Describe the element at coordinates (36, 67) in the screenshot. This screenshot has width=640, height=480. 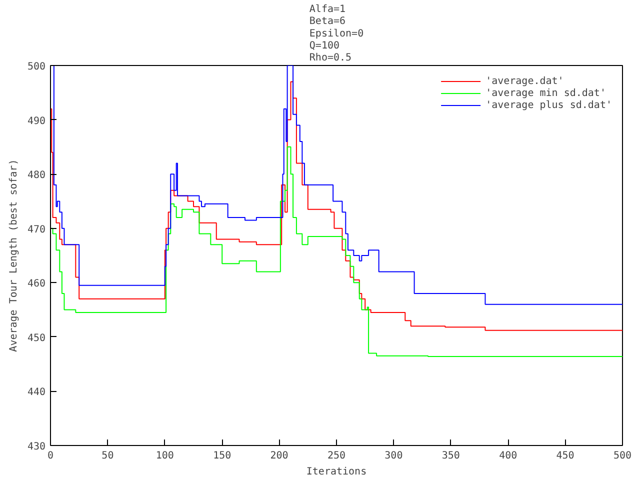
I see `y-tick-label: 500` at that location.